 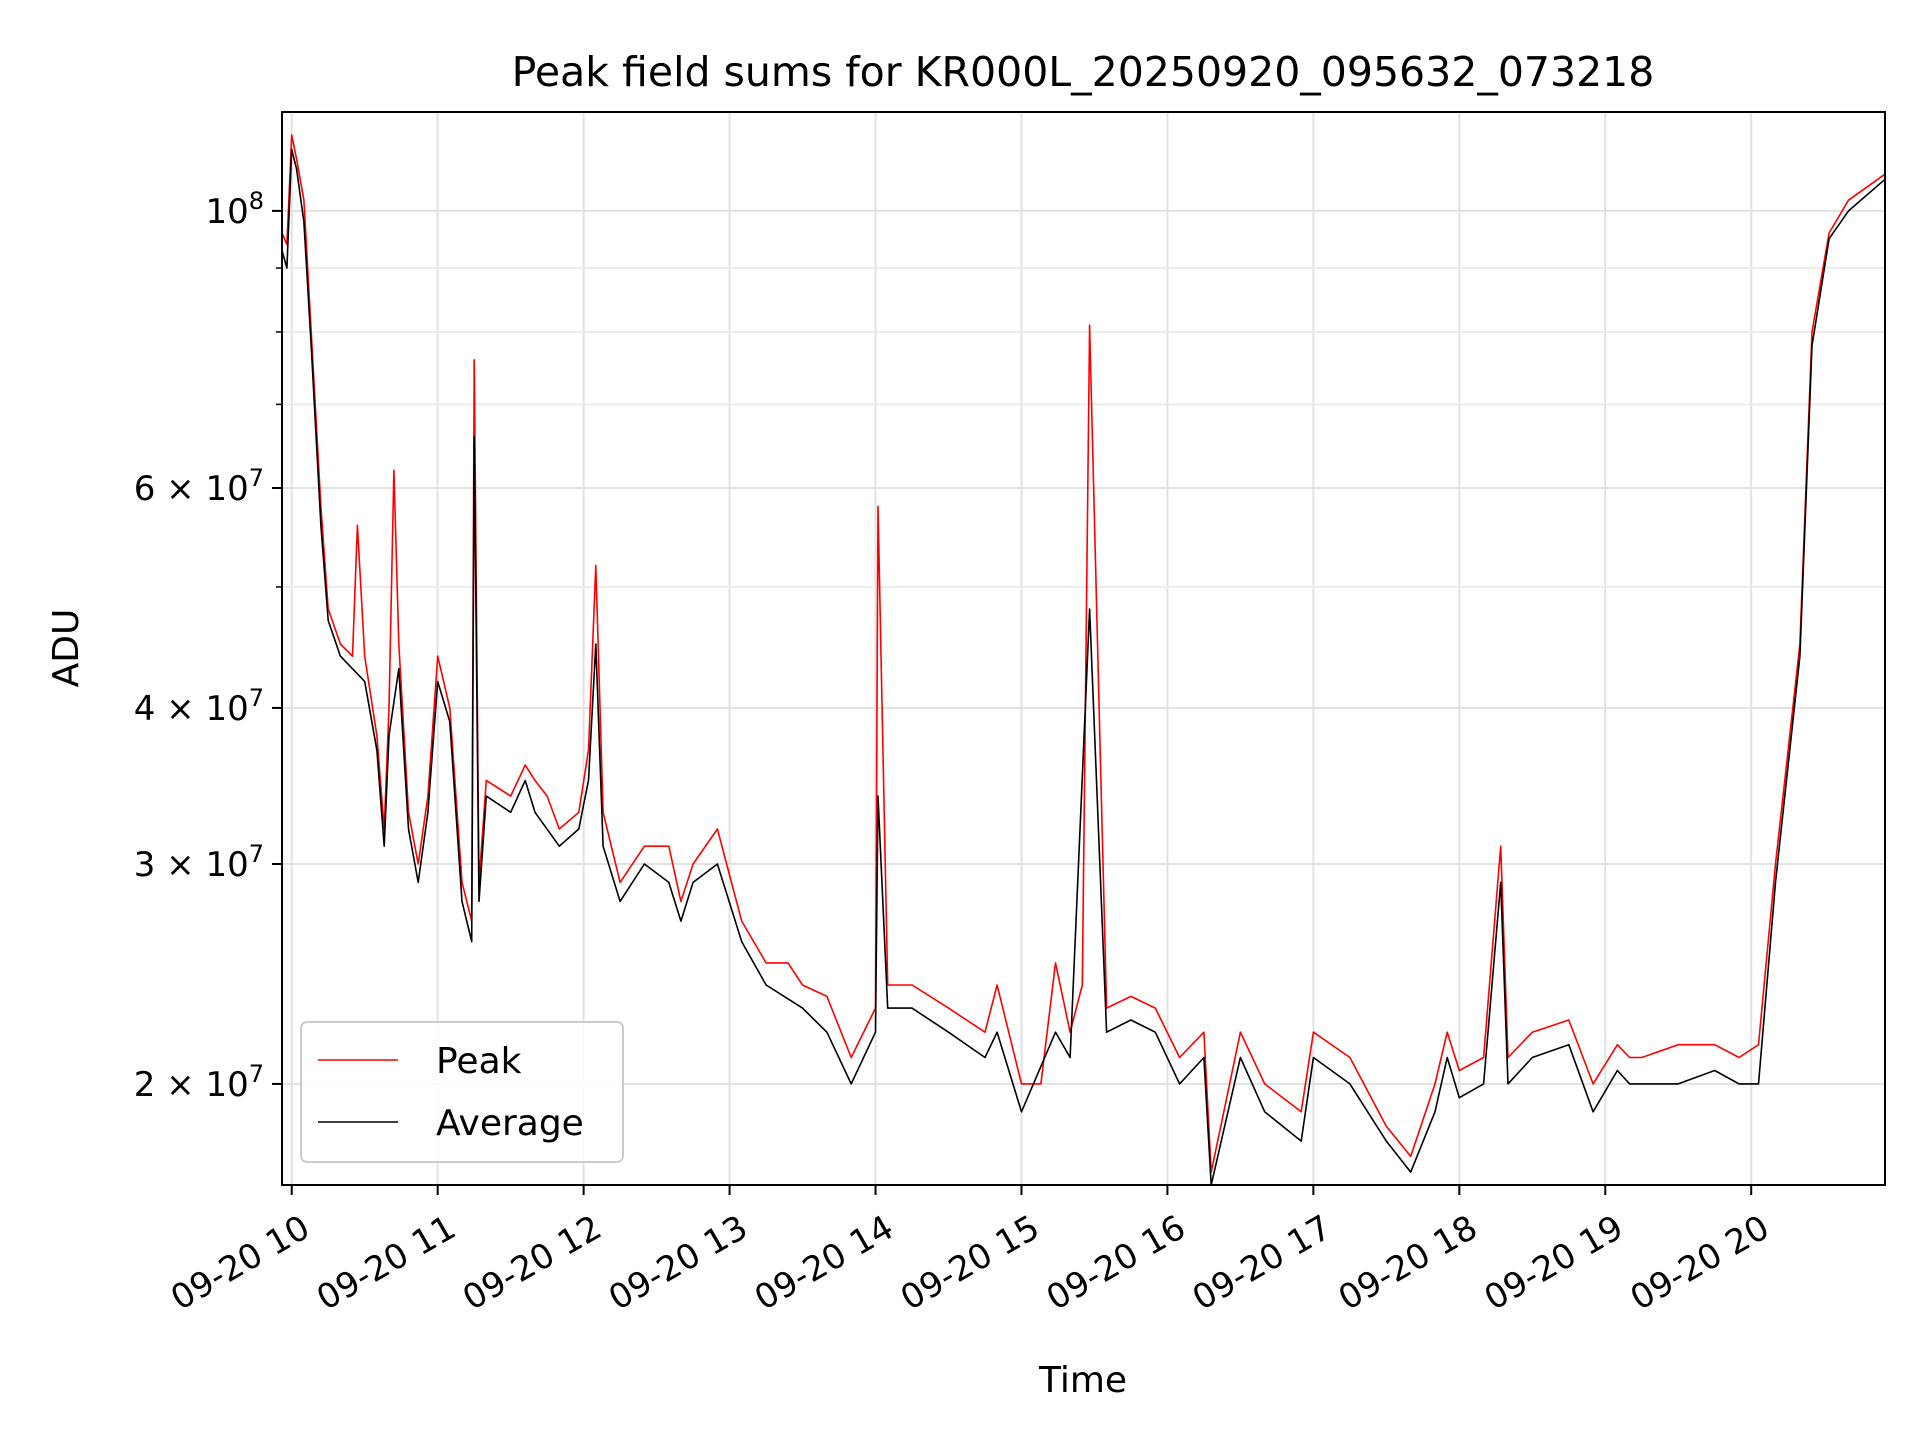 I want to click on y-tick-label: 4 × 107, so click(x=199, y=706).